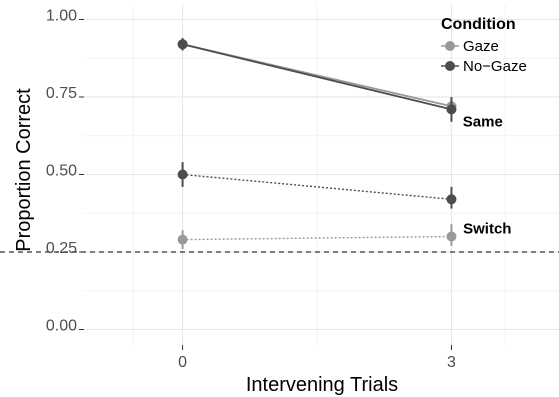 This screenshot has height=397, width=559. Describe the element at coordinates (487, 175) in the screenshot. I see `annotation-layer: Same Switch` at that location.